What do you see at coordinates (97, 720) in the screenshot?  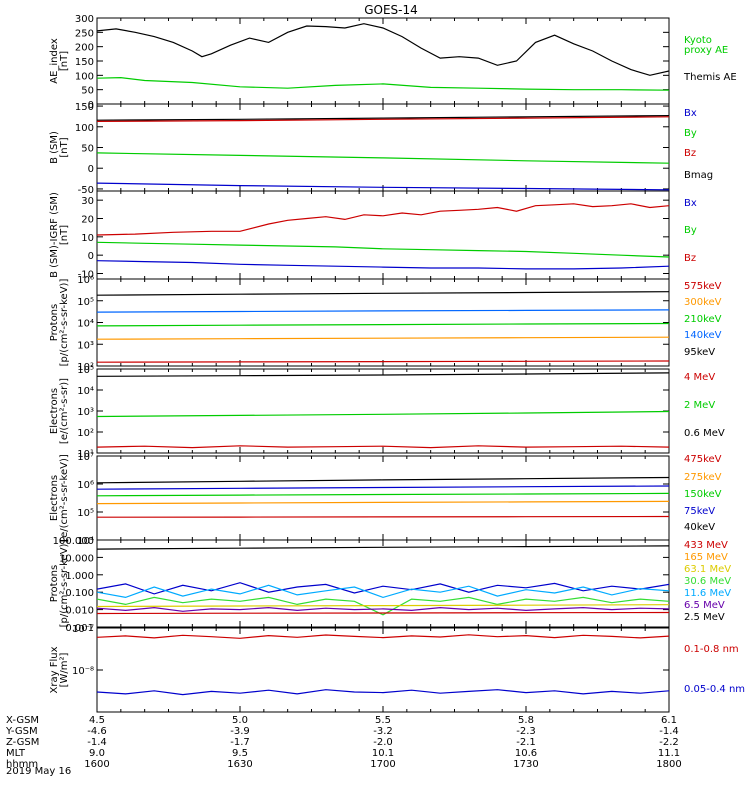 I see `x-tick-value: 4.5` at bounding box center [97, 720].